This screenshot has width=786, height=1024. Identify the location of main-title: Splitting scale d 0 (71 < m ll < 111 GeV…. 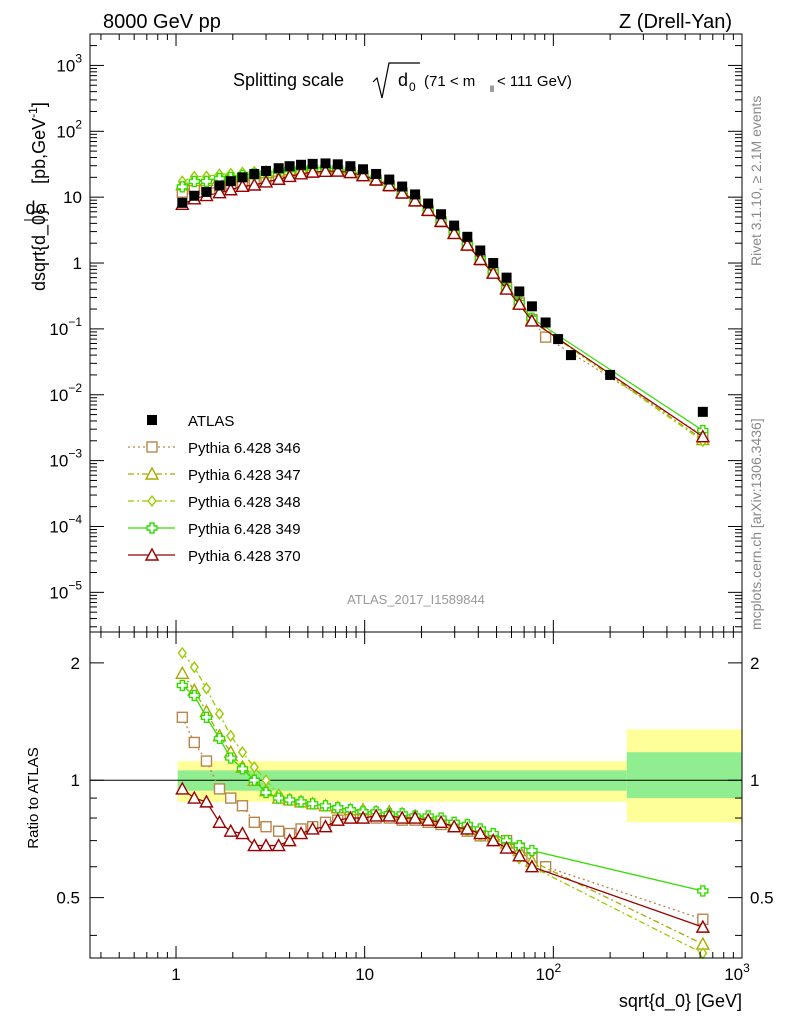
(402, 80).